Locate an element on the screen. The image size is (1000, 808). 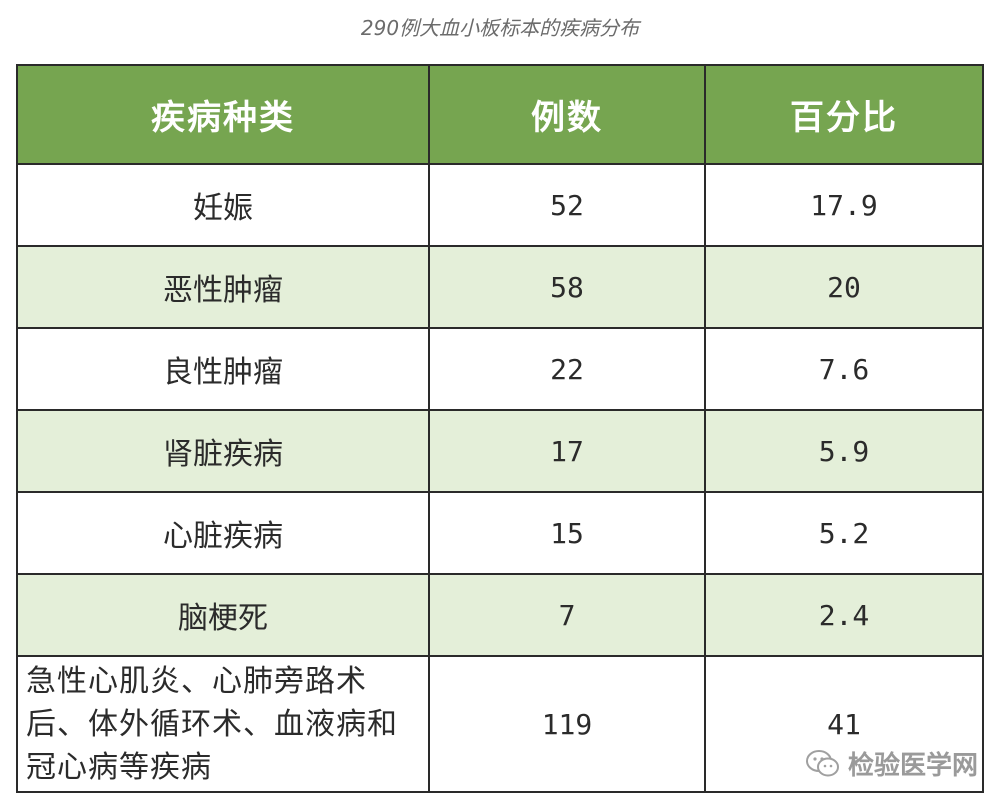
disease-cell: 肾脏疾病 is located at coordinates (223, 451).